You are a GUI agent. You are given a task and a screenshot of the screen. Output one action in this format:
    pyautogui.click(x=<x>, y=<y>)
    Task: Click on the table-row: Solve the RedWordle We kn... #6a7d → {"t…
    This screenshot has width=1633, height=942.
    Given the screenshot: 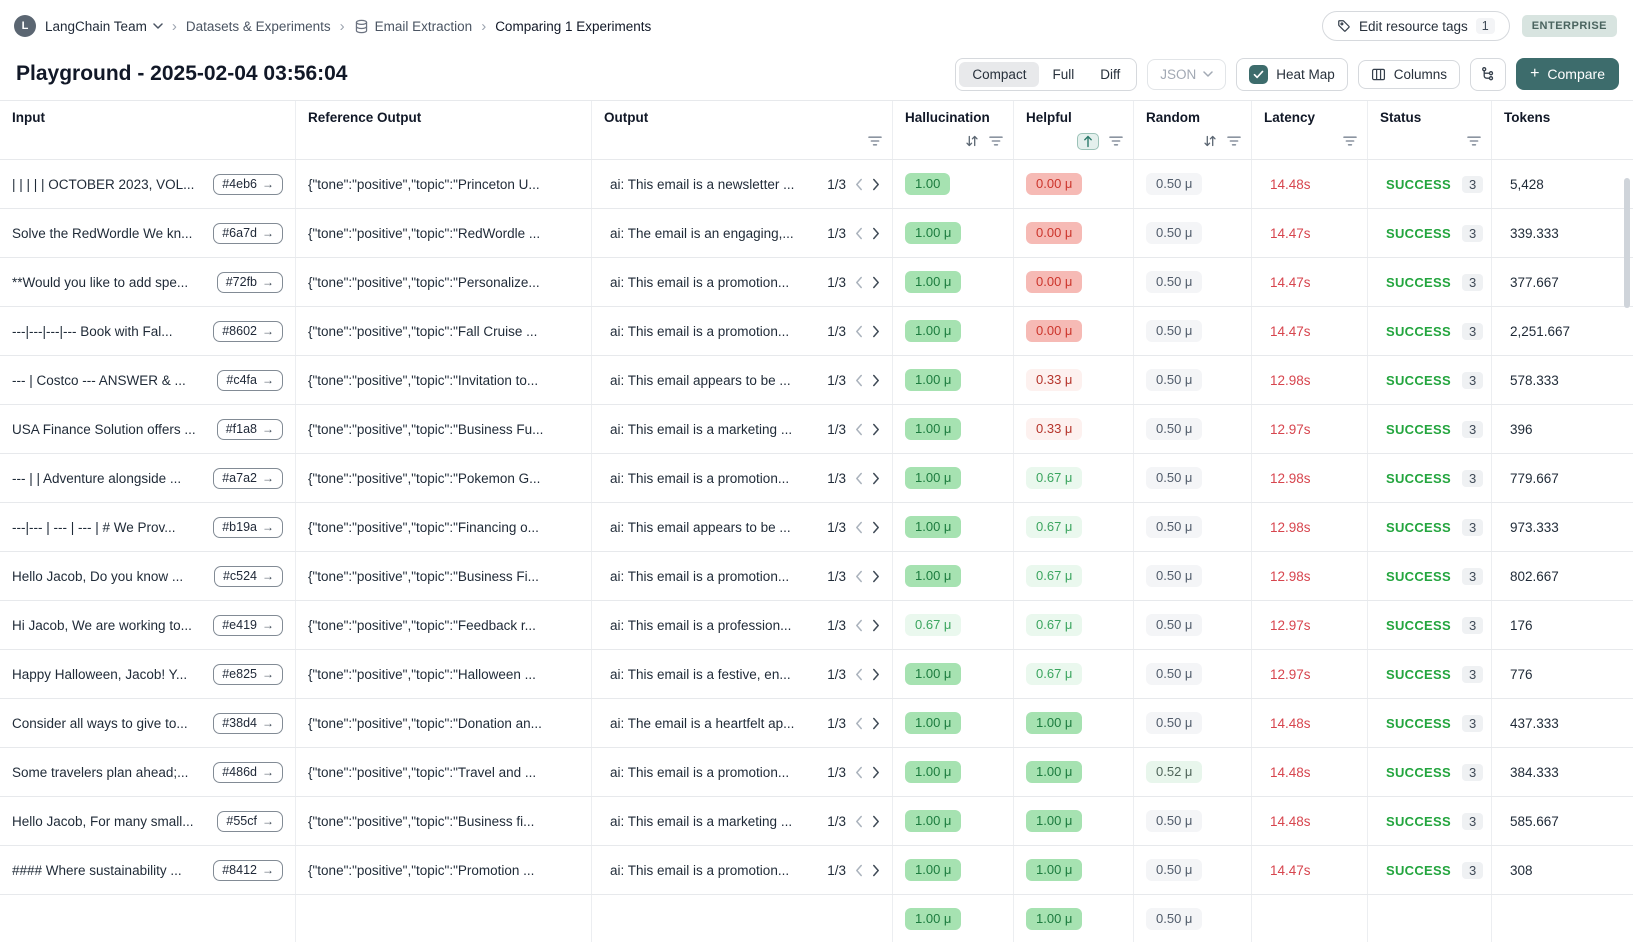 What is the action you would take?
    pyautogui.click(x=816, y=233)
    